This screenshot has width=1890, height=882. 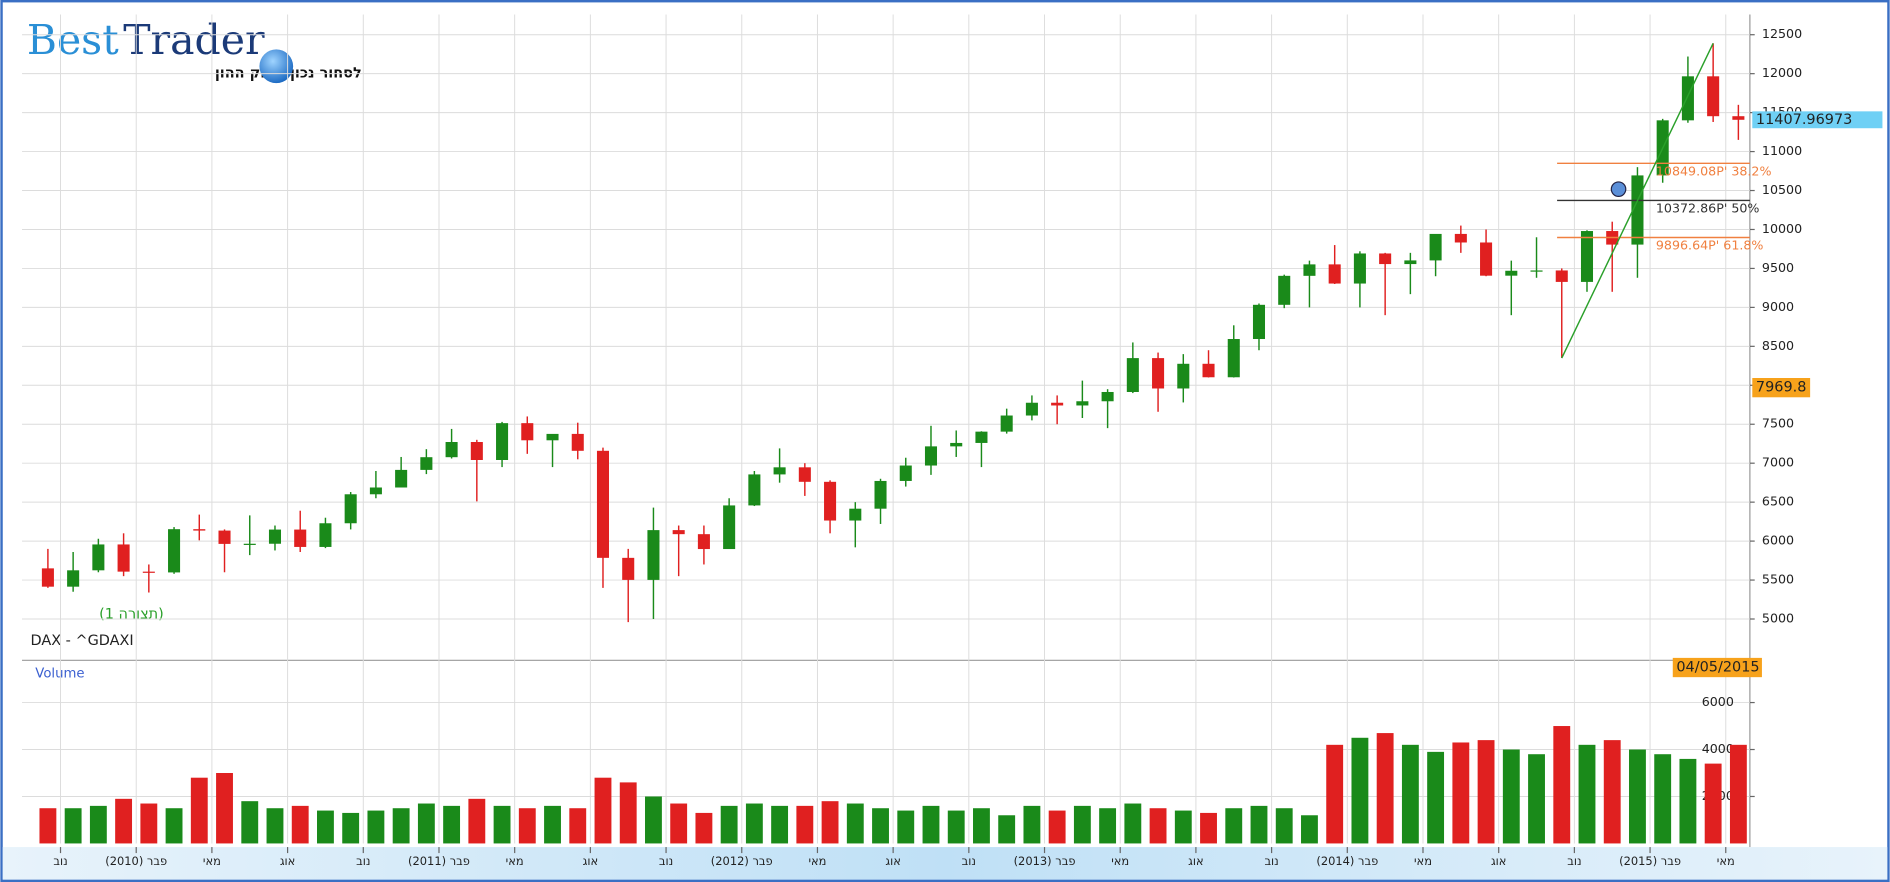 What do you see at coordinates (59, 674) in the screenshot?
I see `volume-title: Volume` at bounding box center [59, 674].